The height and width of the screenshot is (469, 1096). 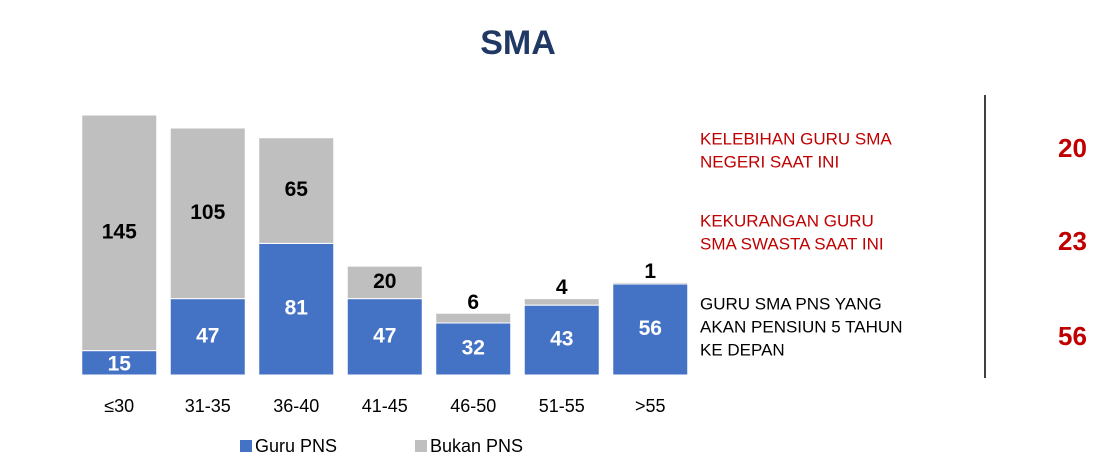 I want to click on note-text: GURU SMA PNS YANG, so click(x=791, y=303).